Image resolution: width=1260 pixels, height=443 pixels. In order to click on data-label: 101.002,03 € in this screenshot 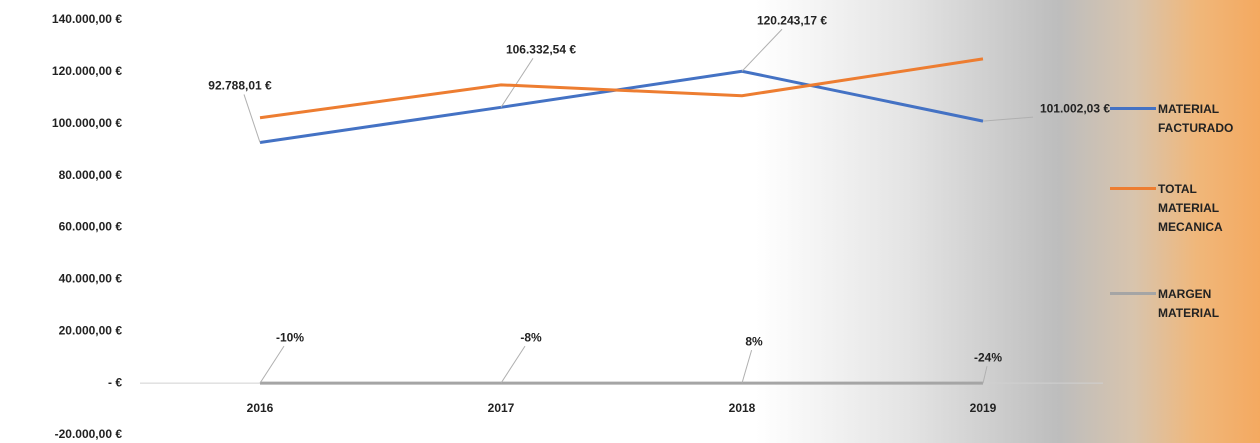, I will do `click(1075, 108)`.